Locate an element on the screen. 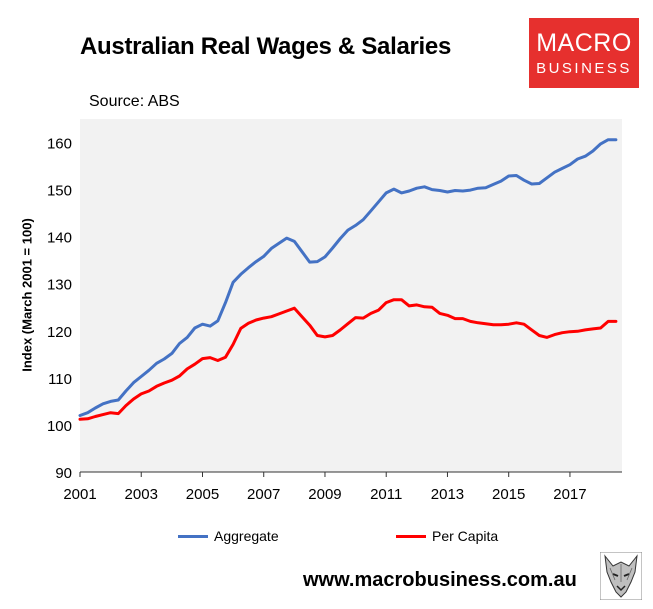 Image resolution: width=653 pixels, height=609 pixels. y-tick-label: 90 is located at coordinates (63, 473).